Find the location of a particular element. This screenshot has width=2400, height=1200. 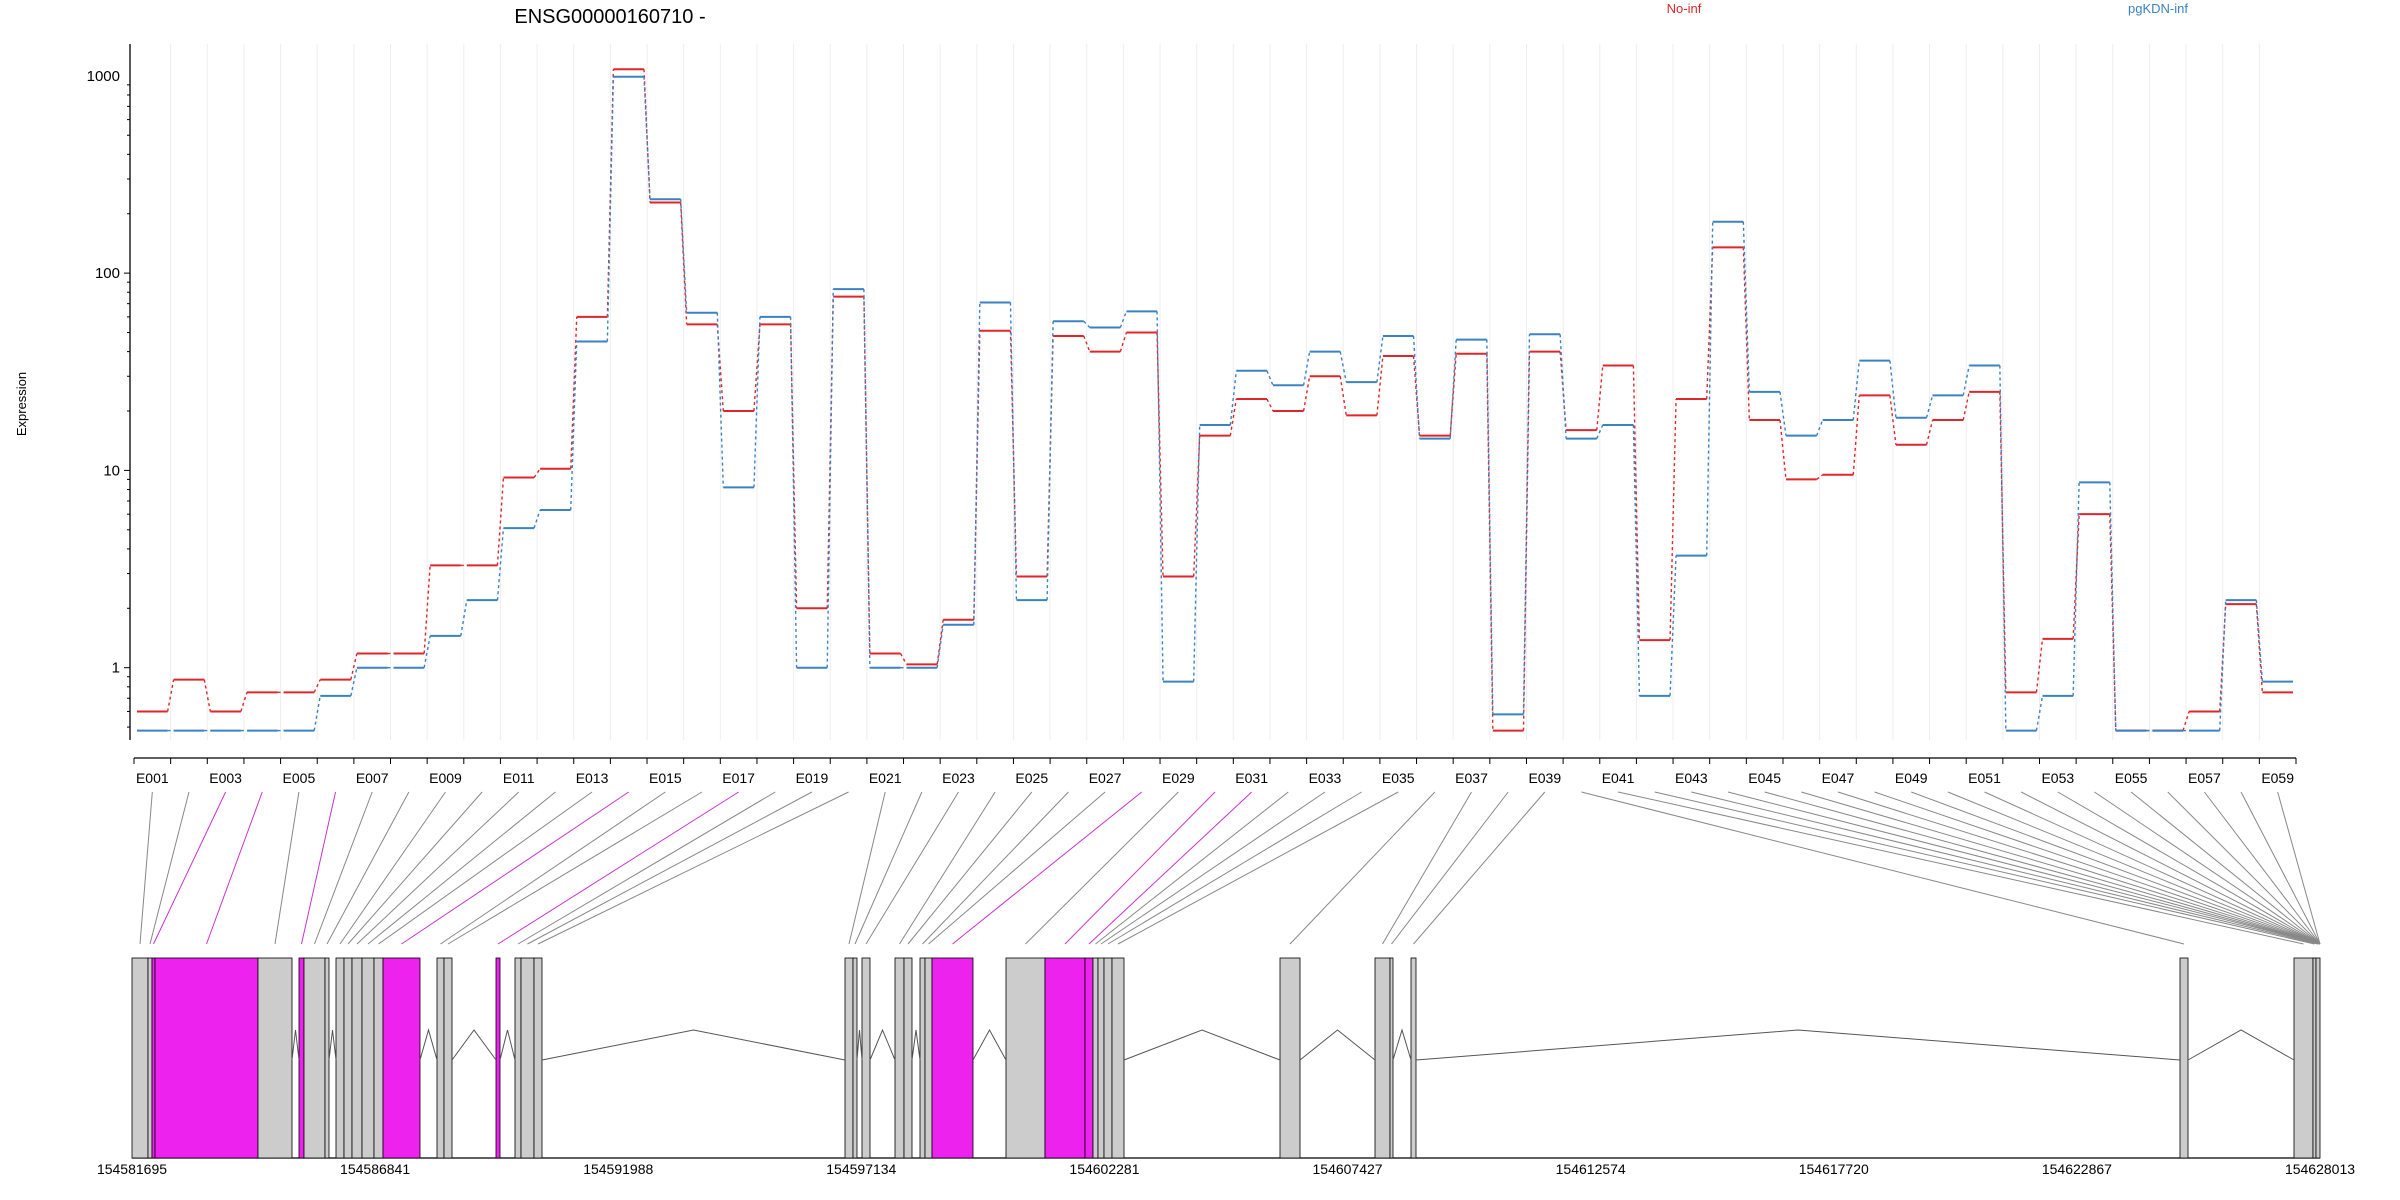

x-tick-label: E049 is located at coordinates (1911, 778).